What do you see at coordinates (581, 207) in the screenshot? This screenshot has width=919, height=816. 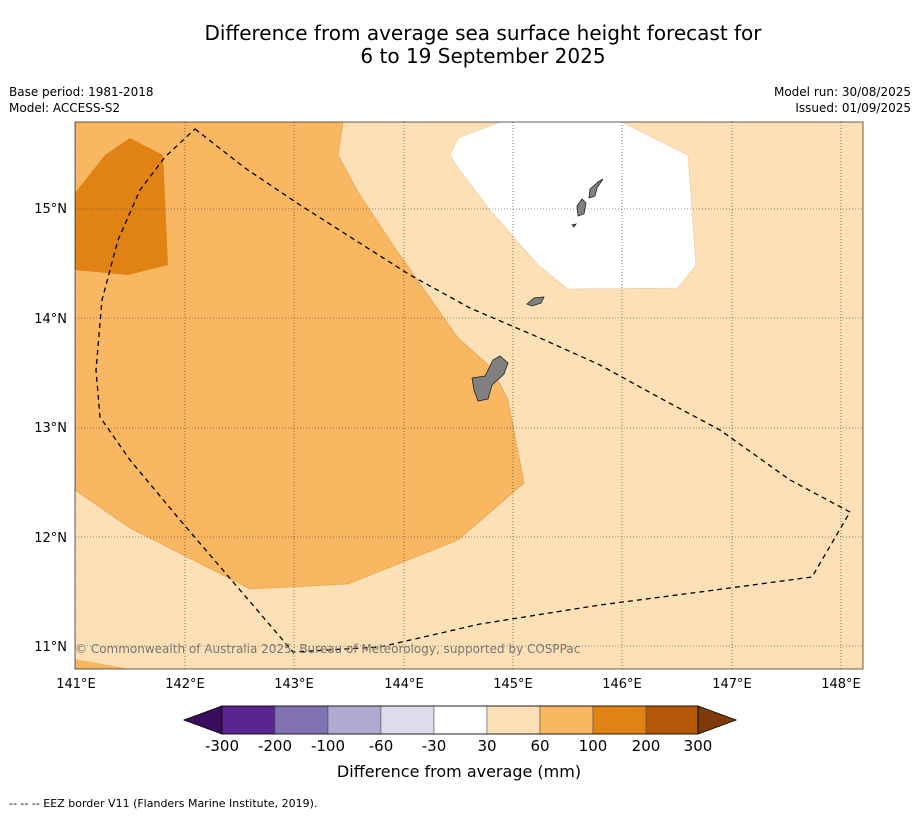 I see `tinian-island` at bounding box center [581, 207].